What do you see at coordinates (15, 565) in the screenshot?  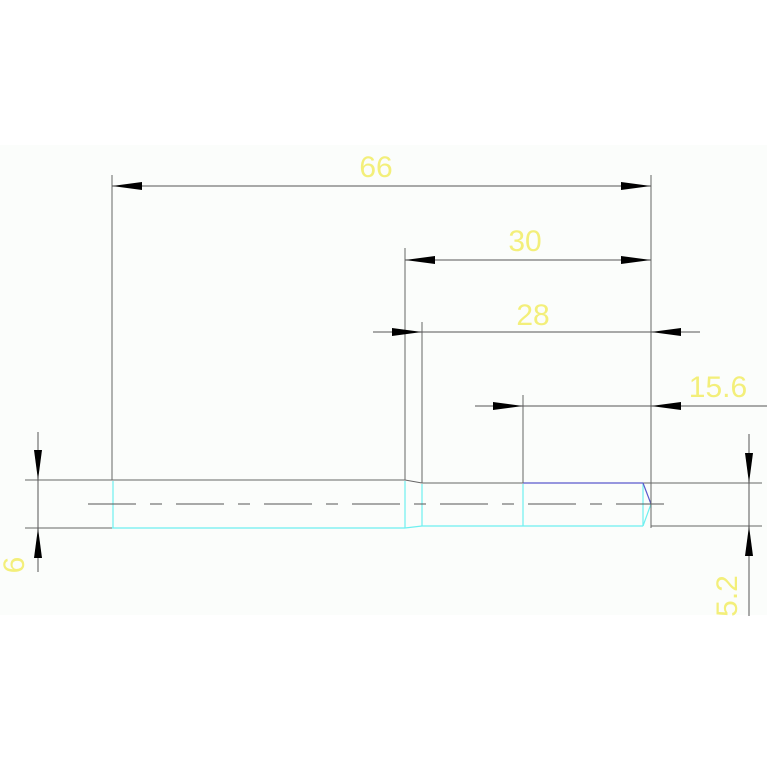 I see `dimension-6: 6` at bounding box center [15, 565].